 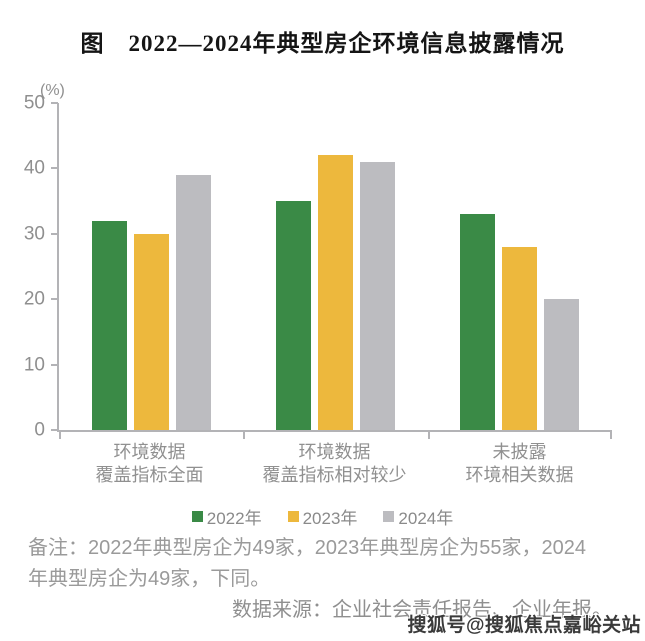 What do you see at coordinates (34, 168) in the screenshot?
I see `y-axis-tick-label: 40` at bounding box center [34, 168].